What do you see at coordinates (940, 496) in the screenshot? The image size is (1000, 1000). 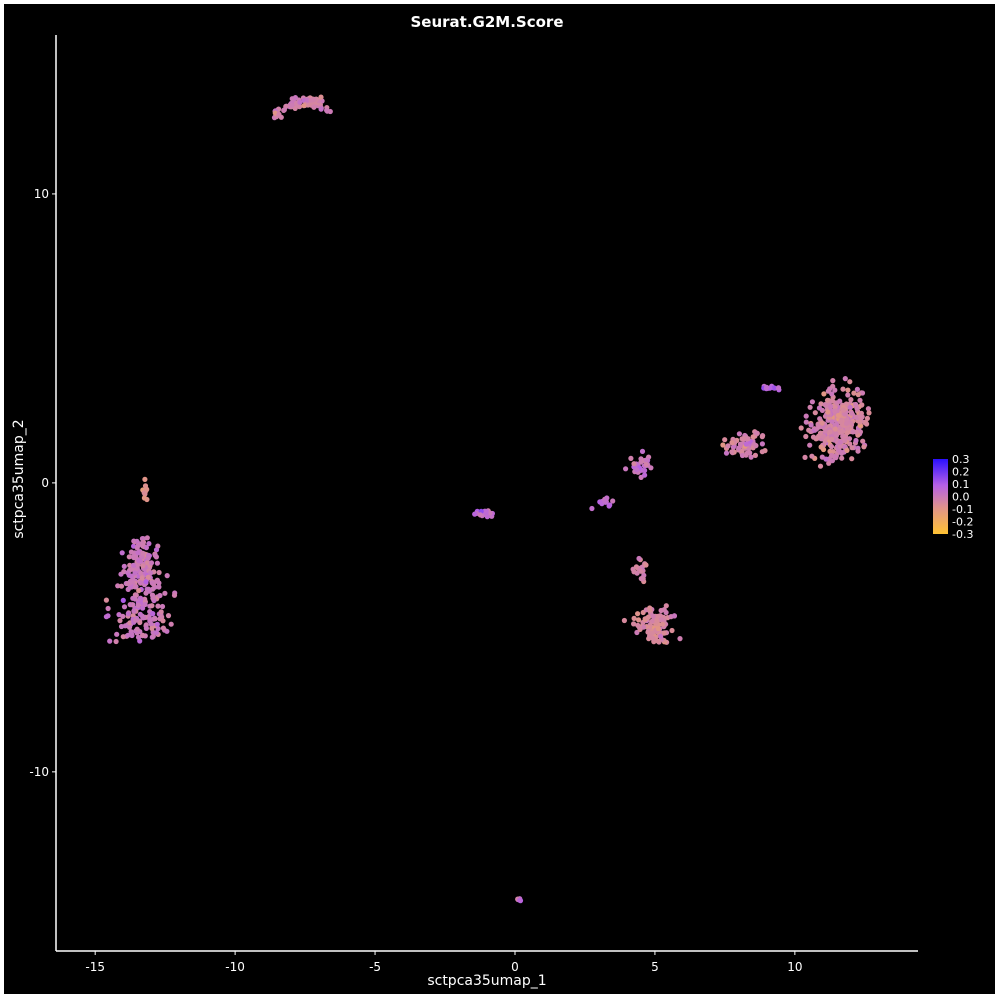 I see `colorbar` at bounding box center [940, 496].